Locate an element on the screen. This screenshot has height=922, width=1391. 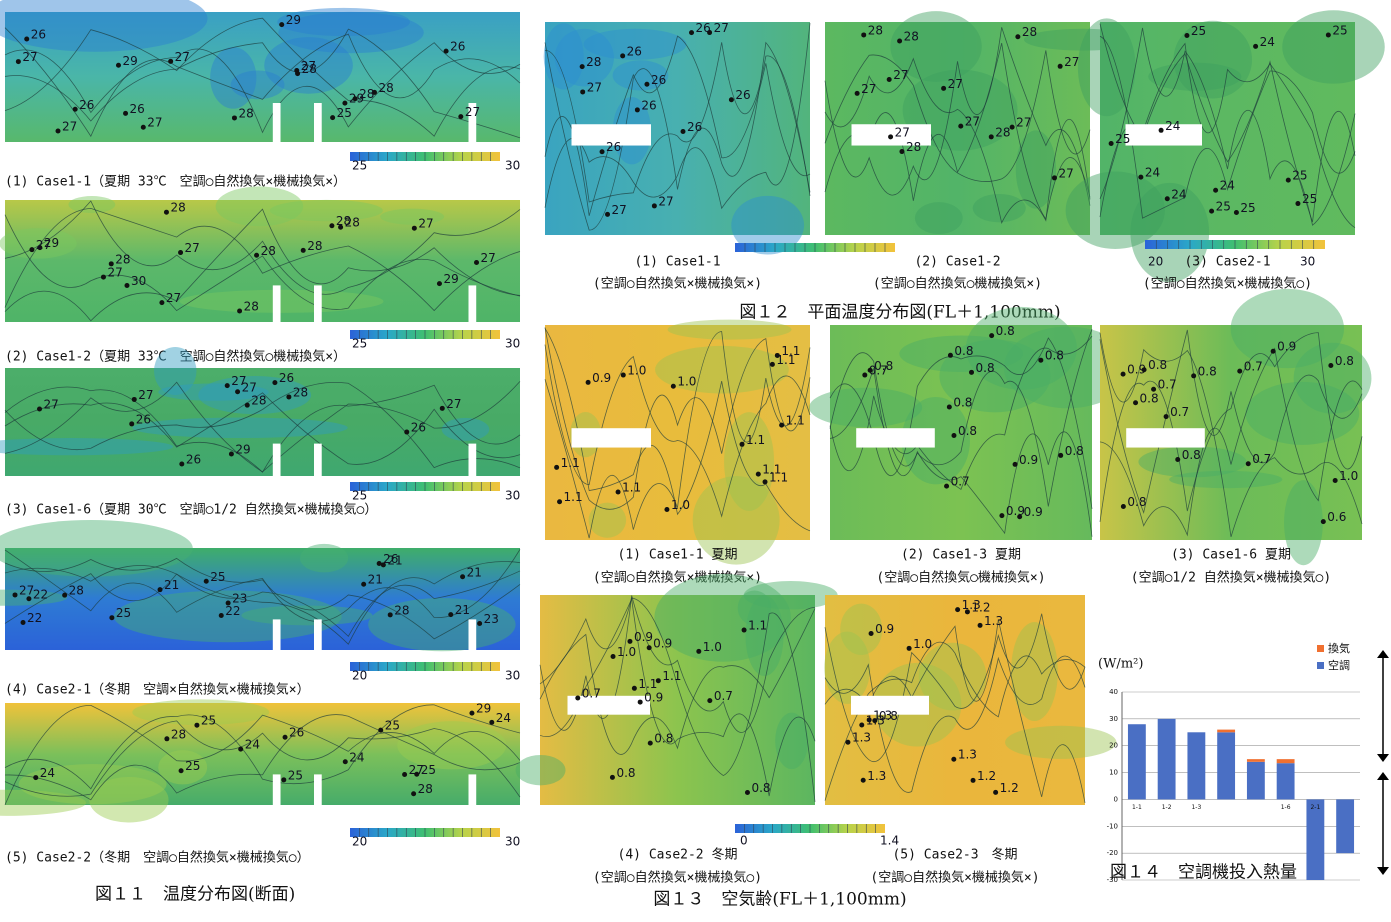
contour-label: 21 is located at coordinates (171, 585).